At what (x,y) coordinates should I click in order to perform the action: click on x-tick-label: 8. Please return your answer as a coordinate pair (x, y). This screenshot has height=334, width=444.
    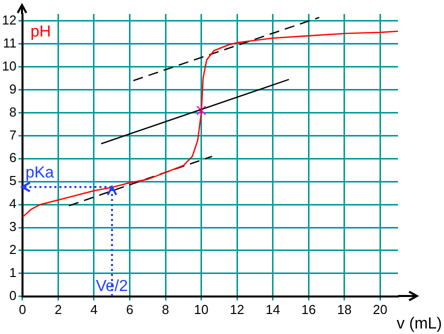
    Looking at the image, I should click on (166, 309).